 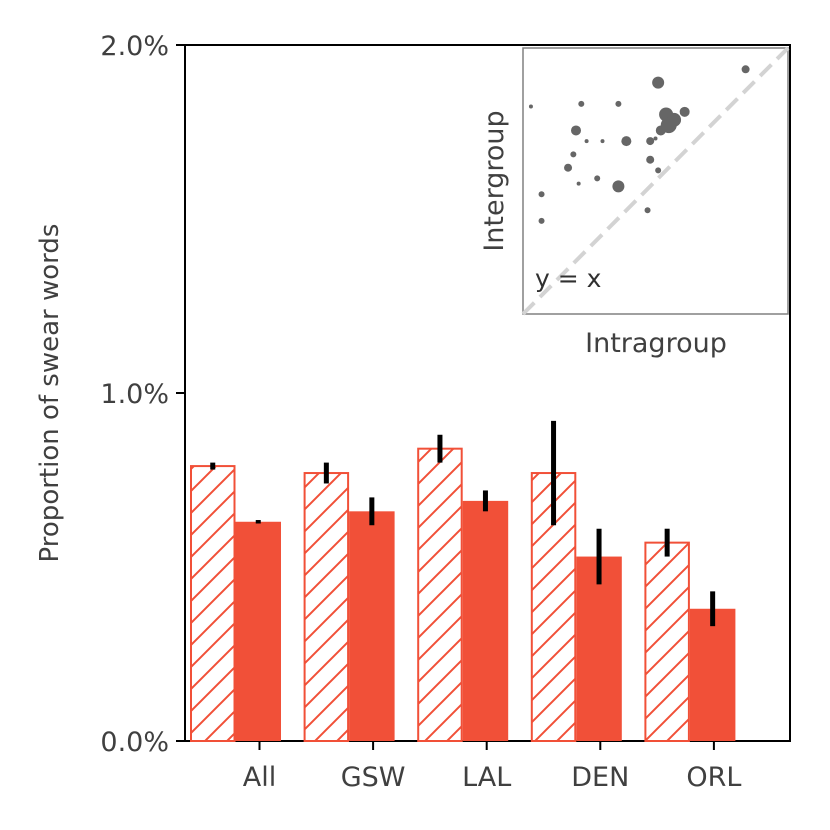 What do you see at coordinates (599, 648) in the screenshot?
I see `bar-intergroup-den` at bounding box center [599, 648].